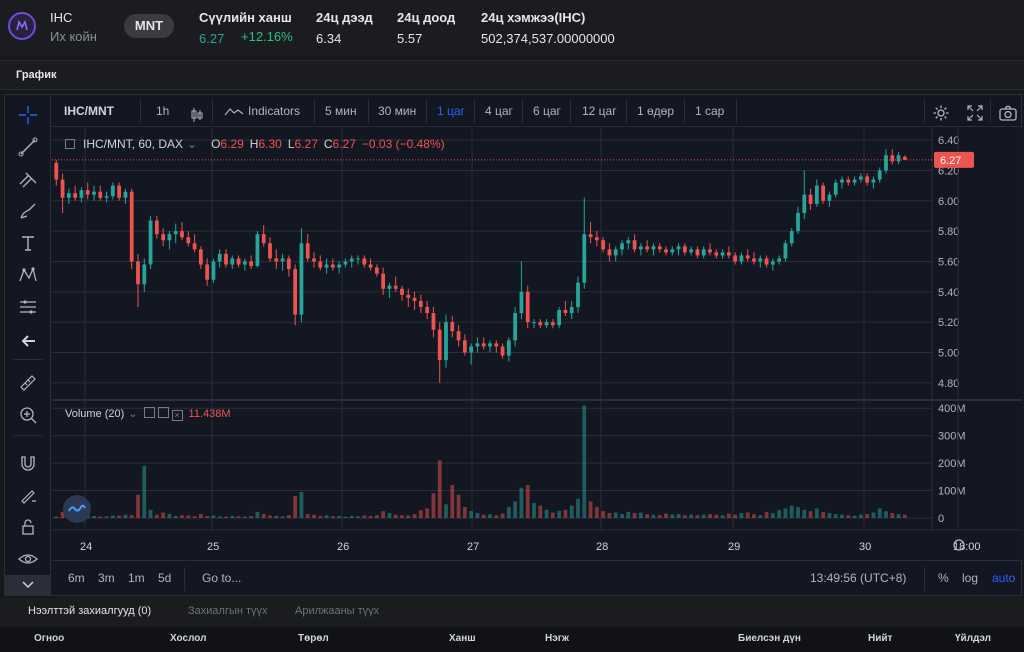 The width and height of the screenshot is (1024, 652). I want to click on magnet-icon, so click(28, 463).